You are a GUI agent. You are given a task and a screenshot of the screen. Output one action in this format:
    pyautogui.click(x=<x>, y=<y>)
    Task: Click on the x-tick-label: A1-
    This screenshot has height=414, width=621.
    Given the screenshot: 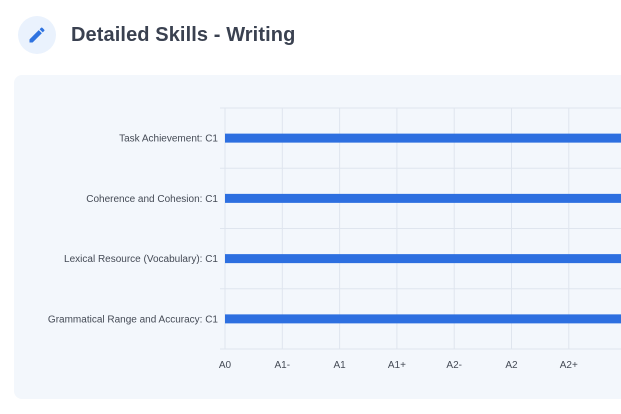 What is the action you would take?
    pyautogui.click(x=283, y=365)
    